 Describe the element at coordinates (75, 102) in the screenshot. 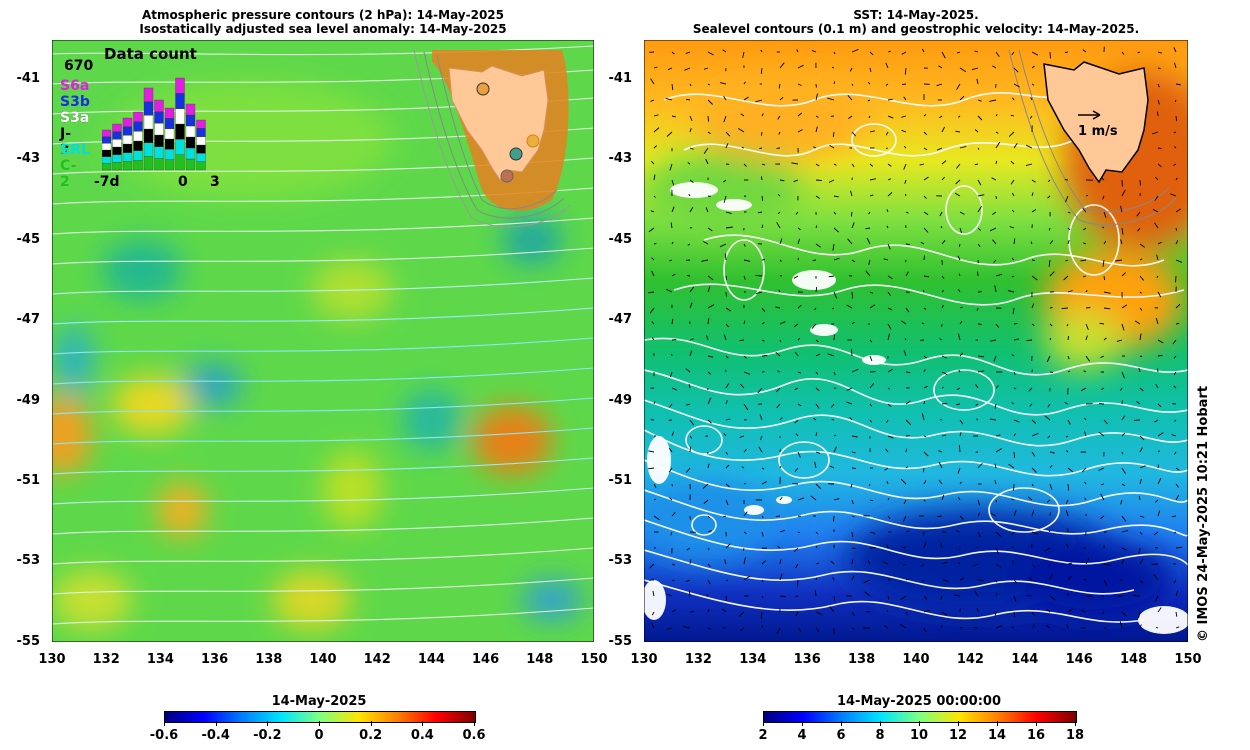

I see `mission-S3b: S3b` at that location.